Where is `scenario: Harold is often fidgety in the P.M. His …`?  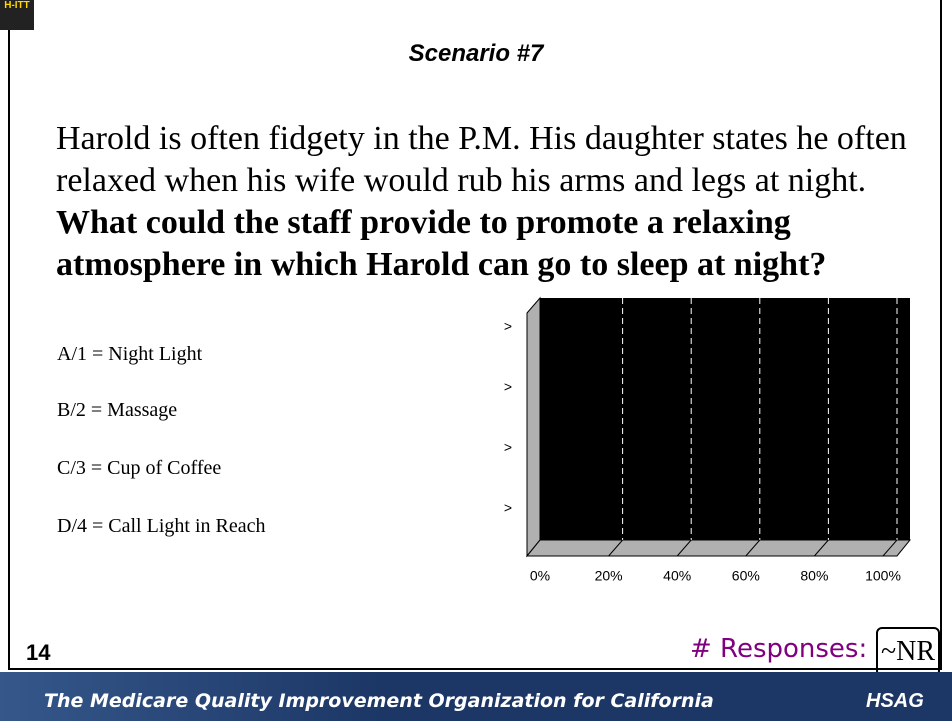 scenario: Harold is often fidgety in the P.M. His … is located at coordinates (481, 159).